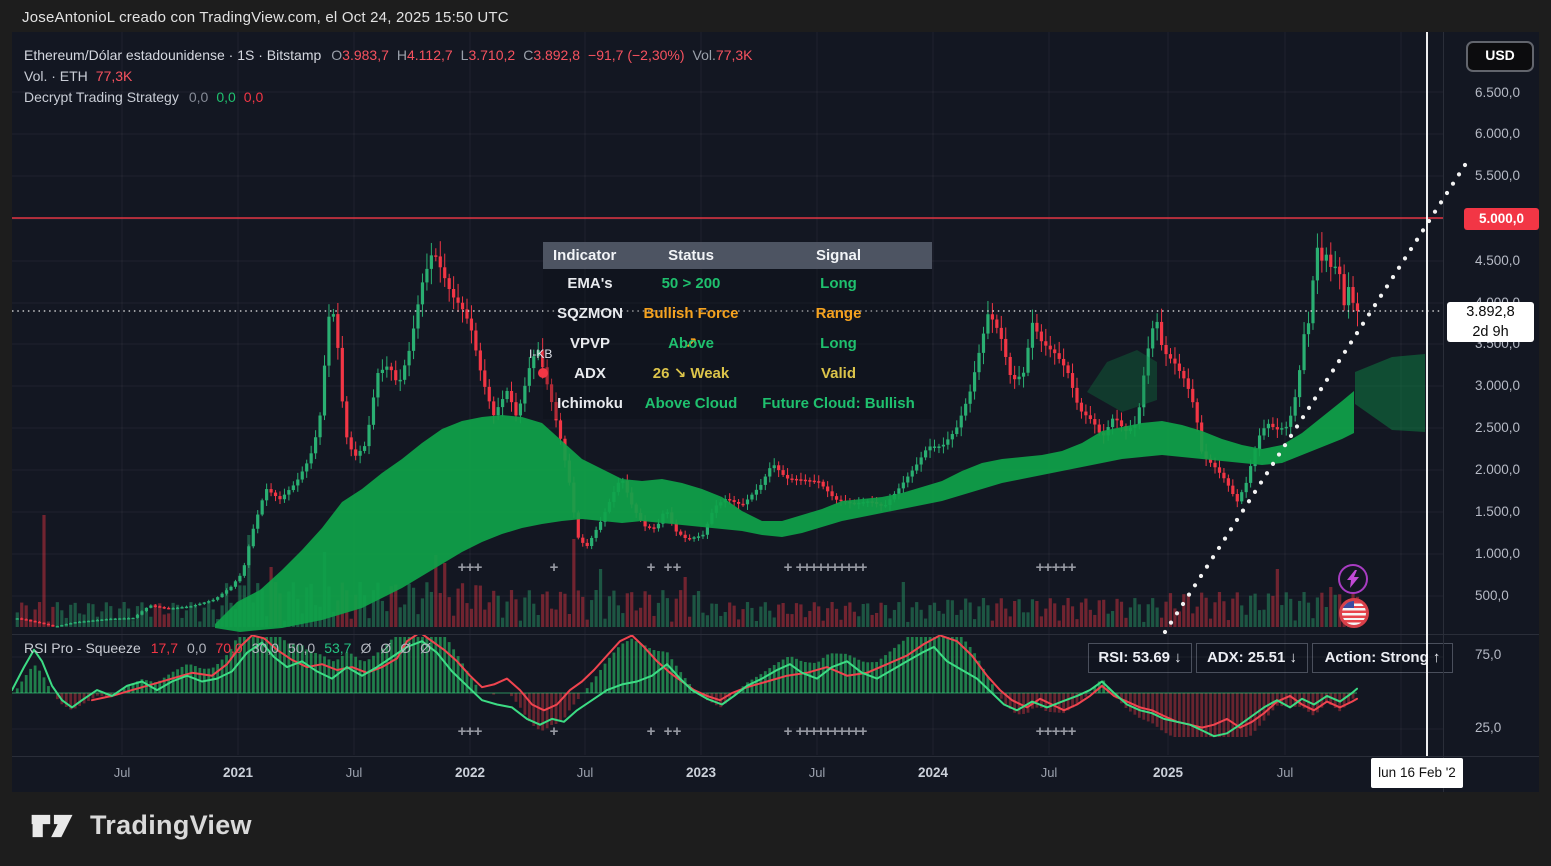  What do you see at coordinates (56, 76) in the screenshot?
I see `volume-legend-part: Vol. · ETH` at bounding box center [56, 76].